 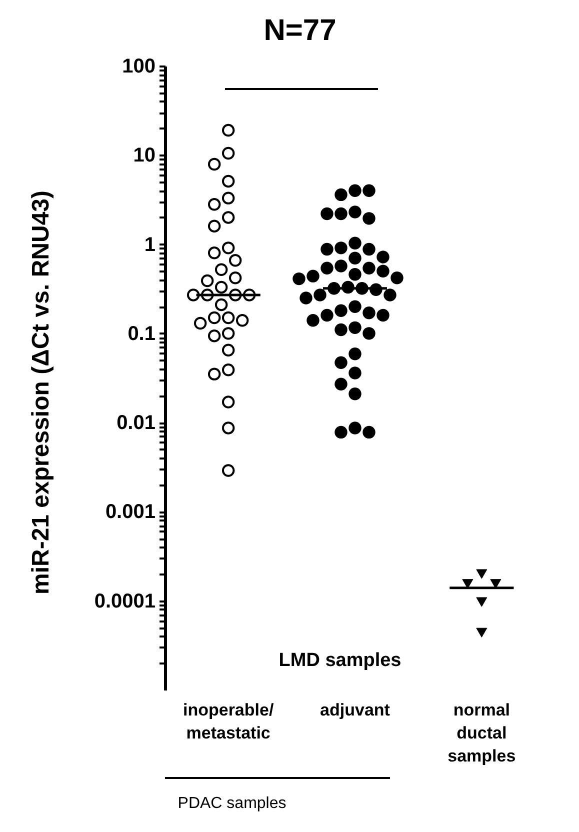 What do you see at coordinates (139, 67) in the screenshot?
I see `y-tick-label: 100` at bounding box center [139, 67].